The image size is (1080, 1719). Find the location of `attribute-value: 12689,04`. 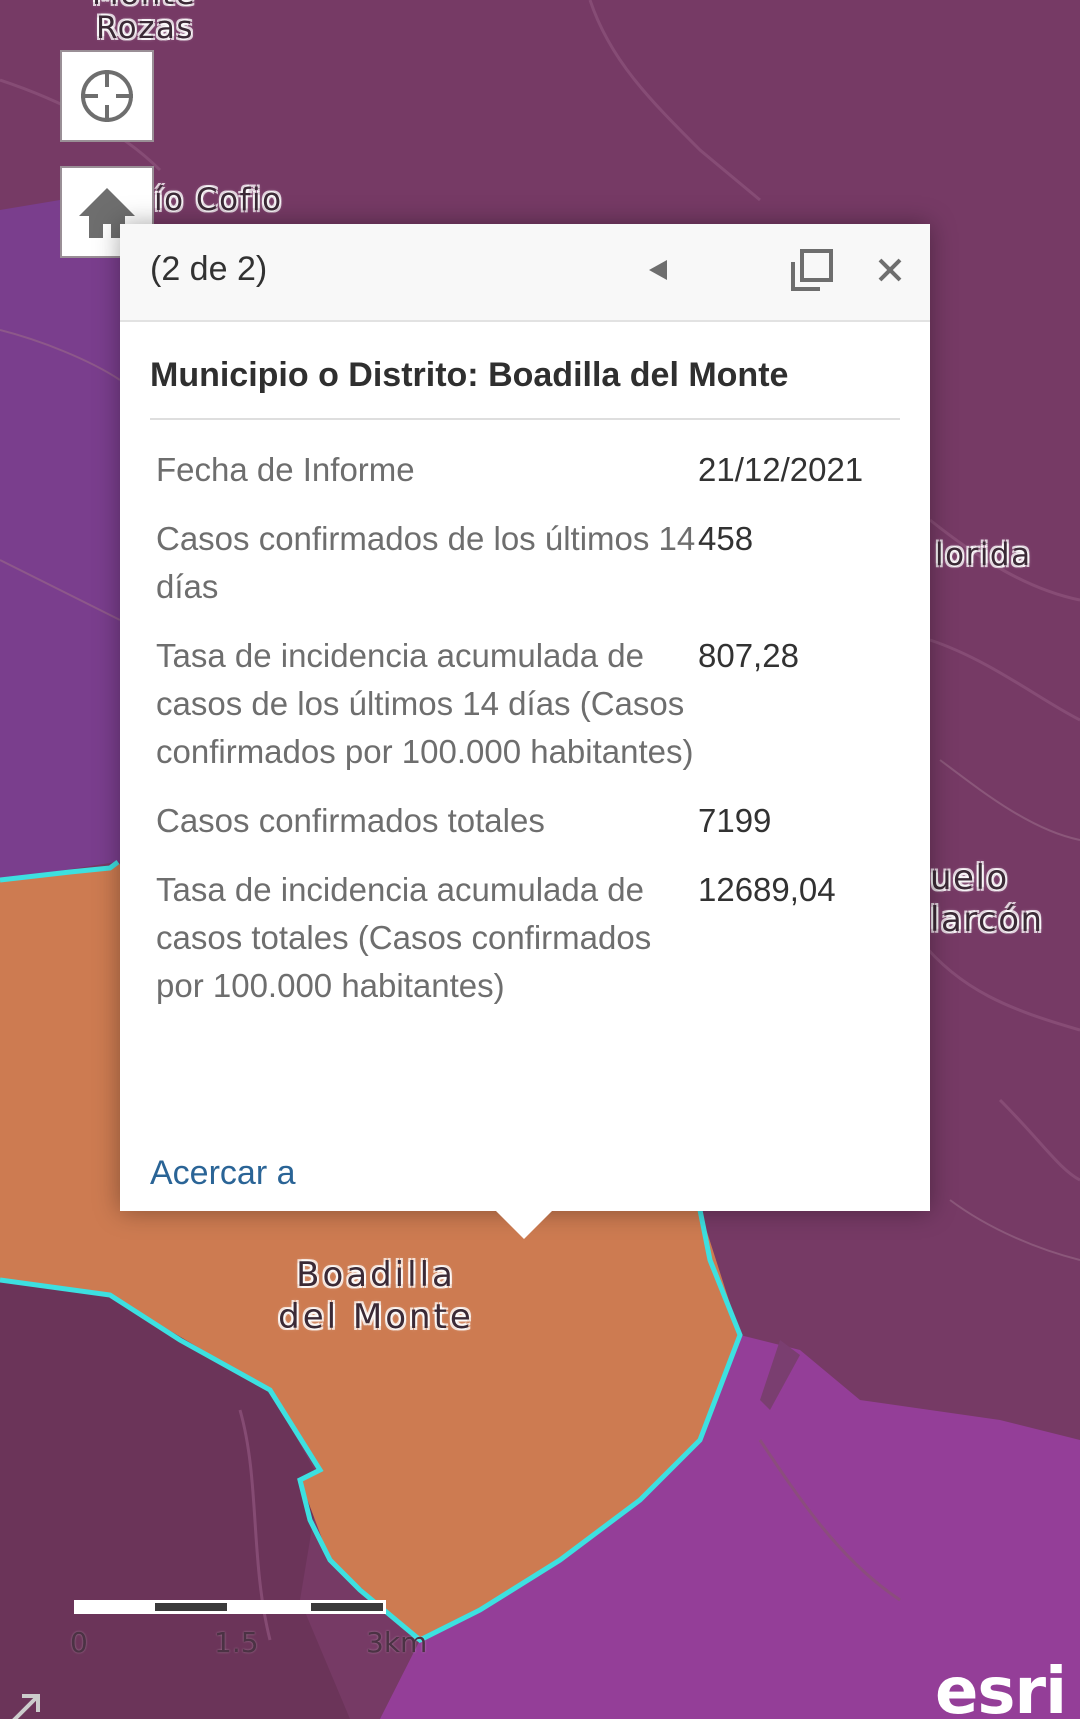

attribute-value: 12689,04 is located at coordinates (767, 889).